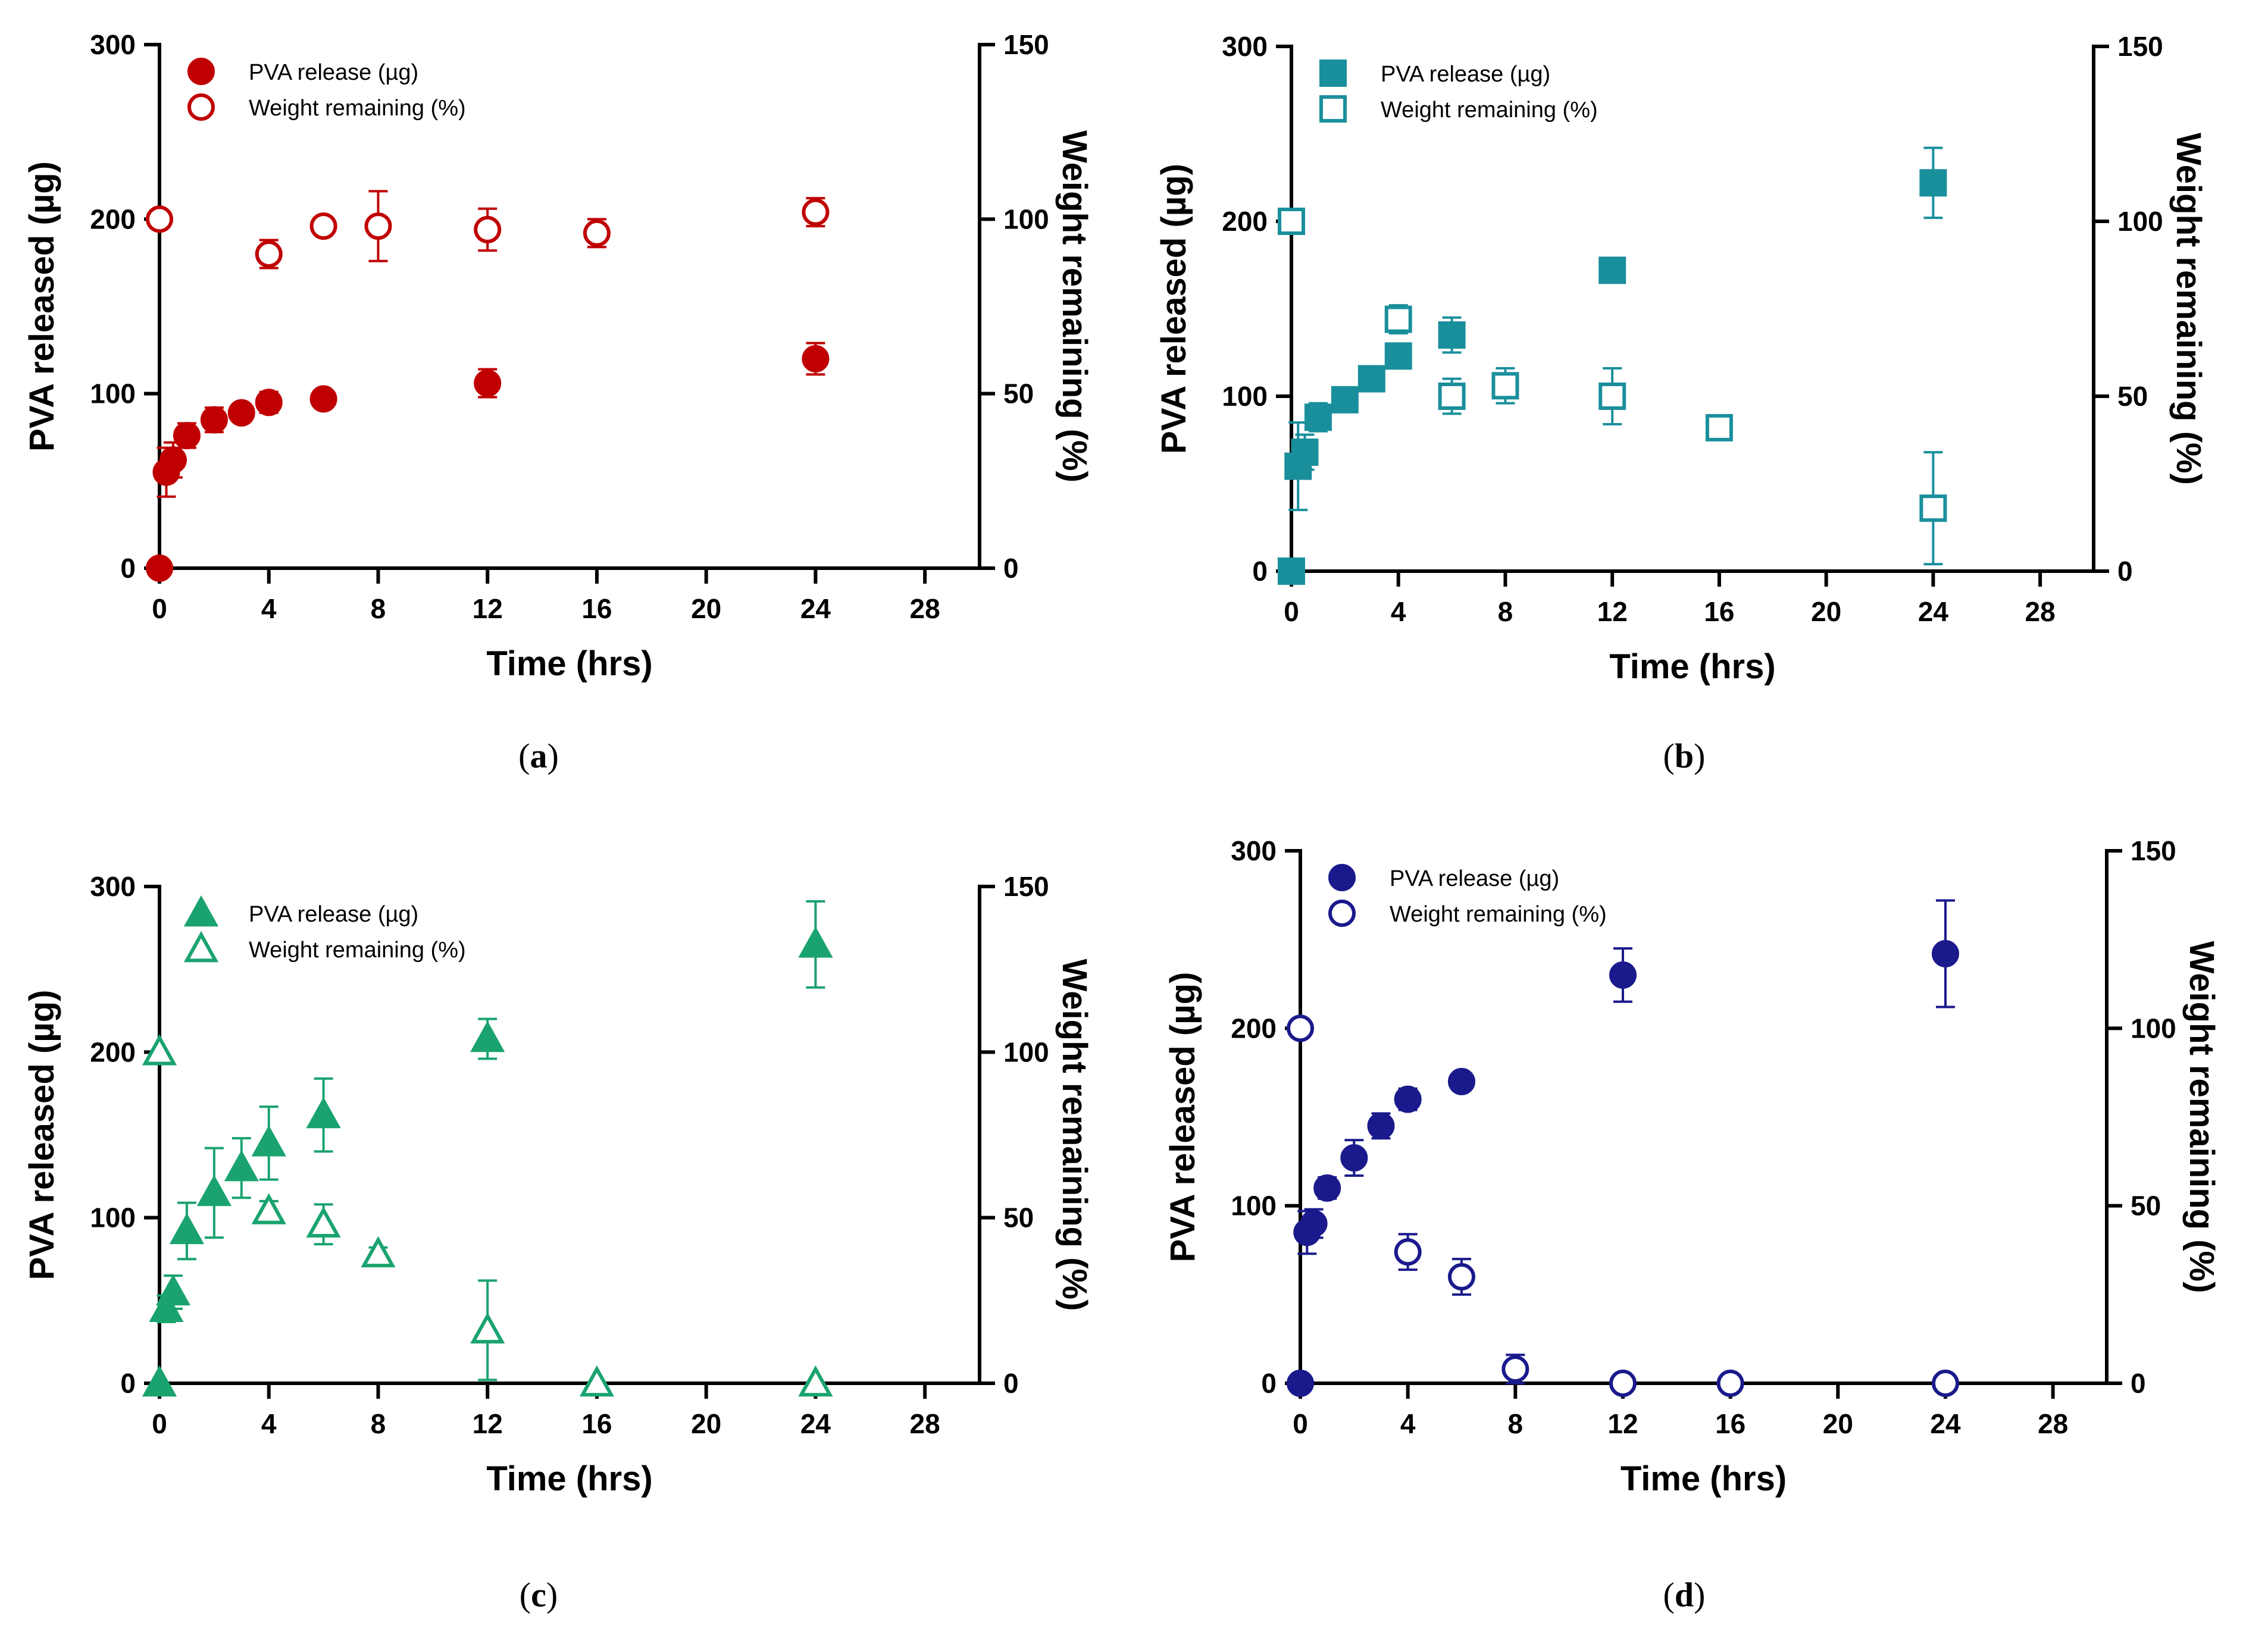 This screenshot has height=1629, width=2268. I want to click on caption-open-paren: (, so click(525, 1594).